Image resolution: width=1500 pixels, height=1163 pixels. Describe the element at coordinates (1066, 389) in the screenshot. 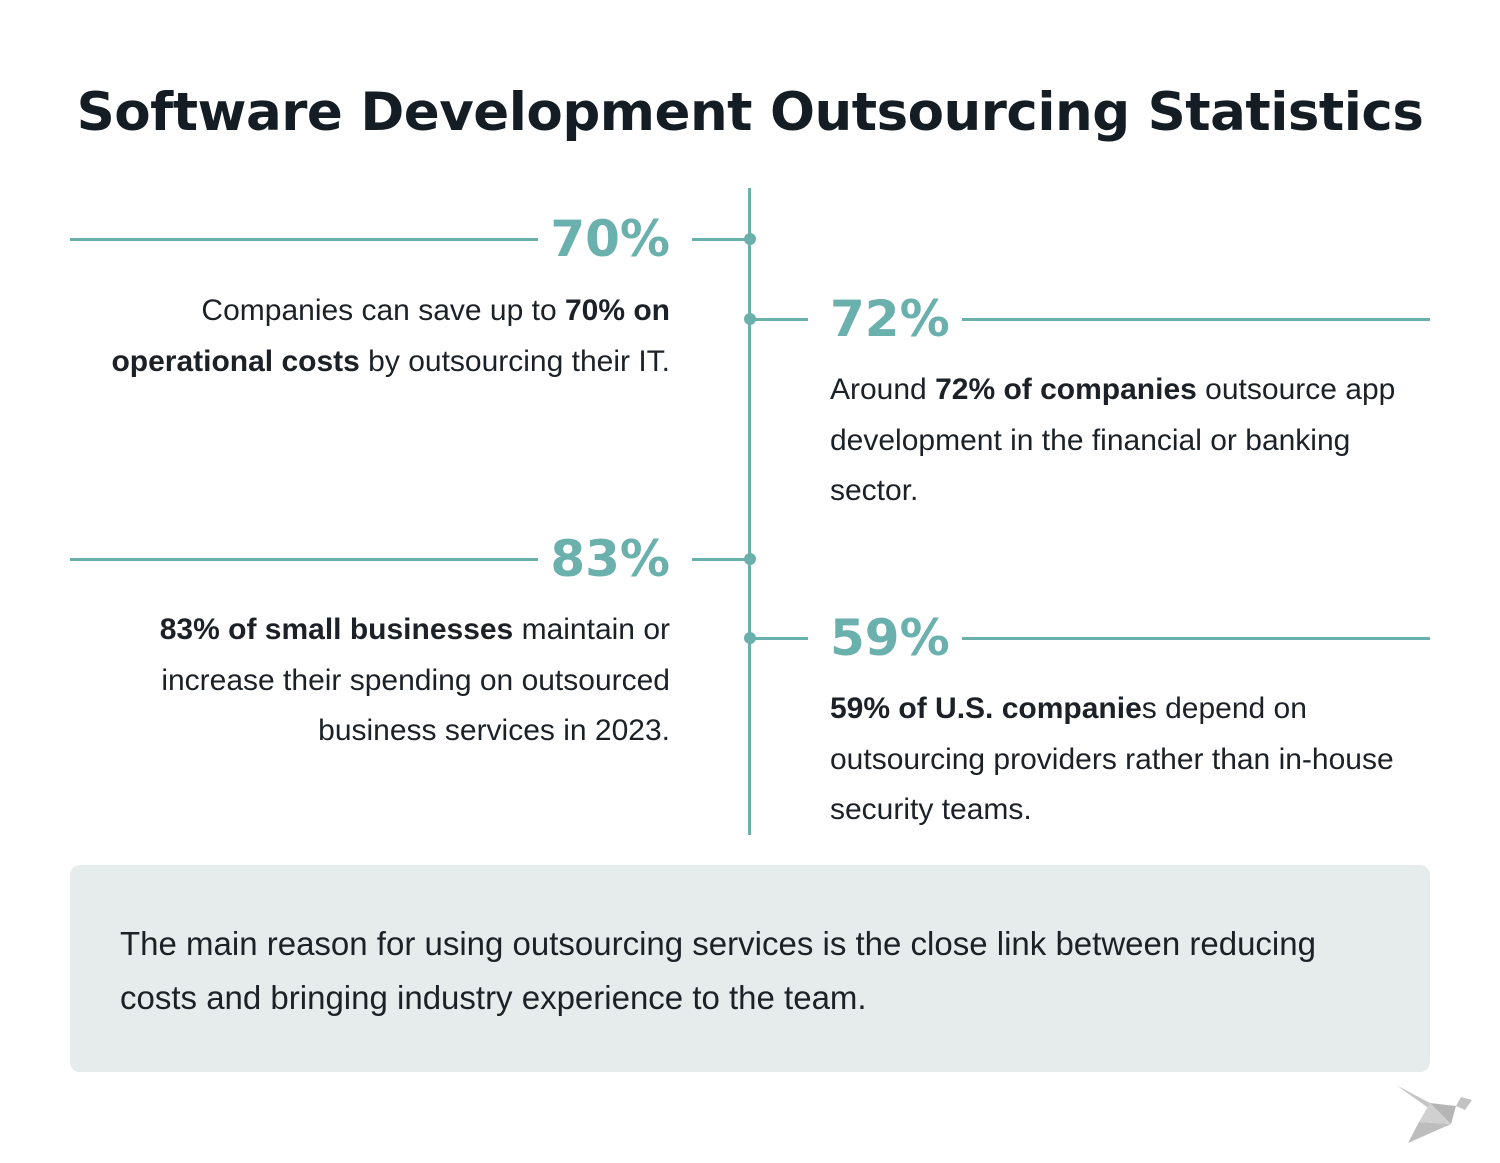

I see `highlight-text: 72% of companies` at that location.